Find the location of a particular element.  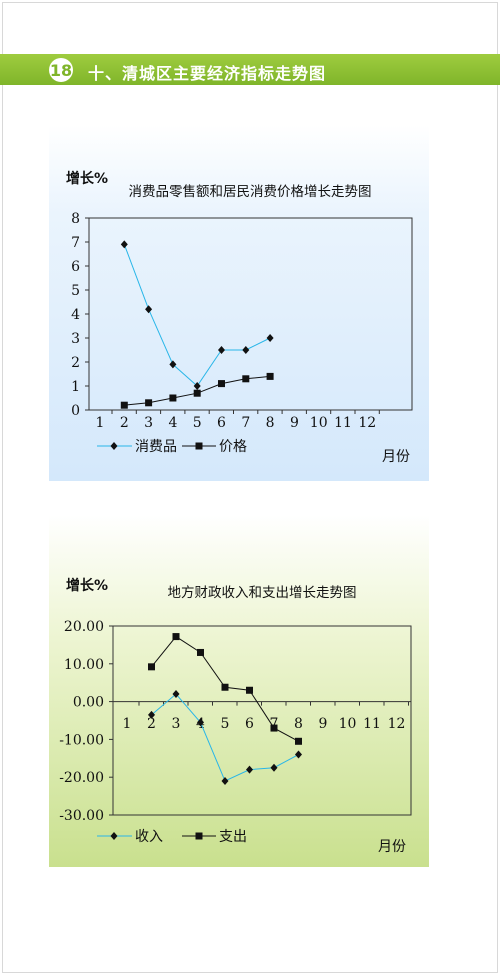

chart1-ytick-label: 5 is located at coordinates (75, 291).